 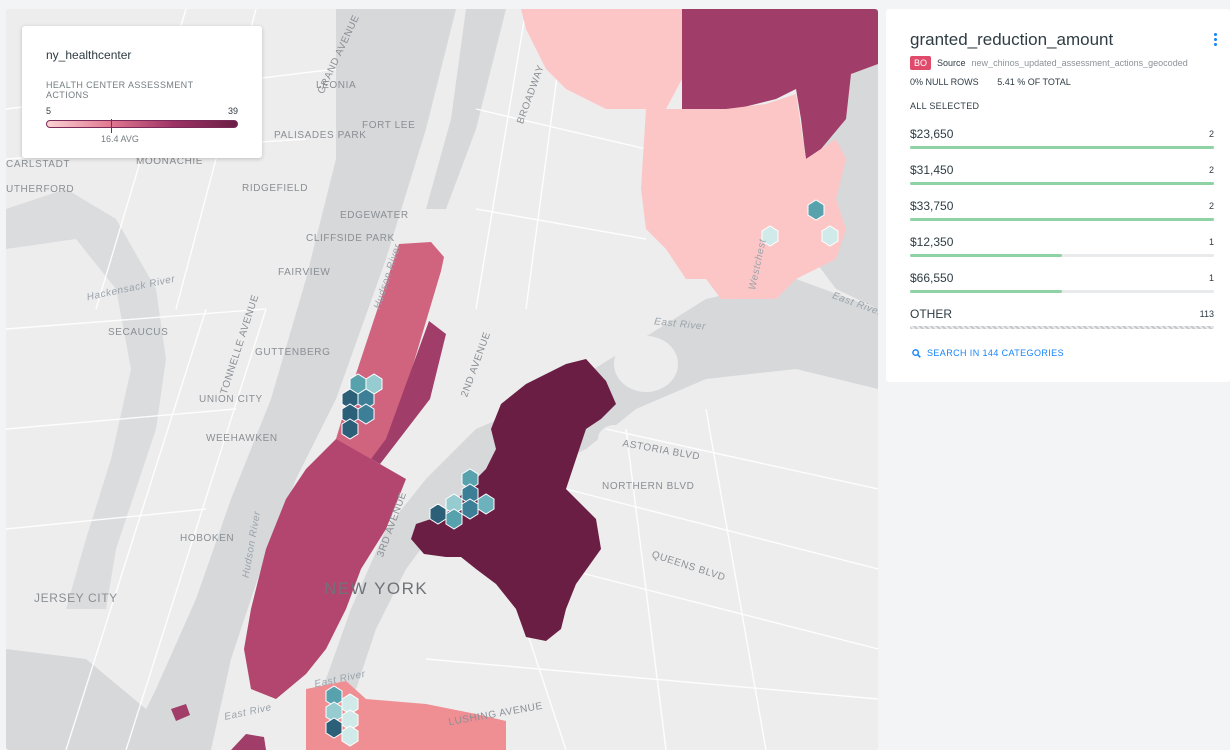 What do you see at coordinates (242, 438) in the screenshot?
I see `label-weehawken: WEEHAWKEN` at bounding box center [242, 438].